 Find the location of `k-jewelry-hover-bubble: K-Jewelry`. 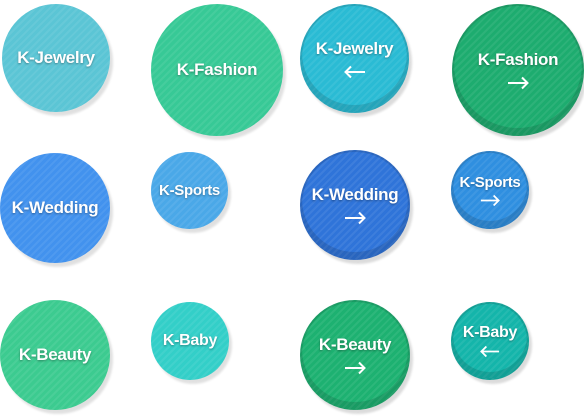

k-jewelry-hover-bubble: K-Jewelry is located at coordinates (354, 58).